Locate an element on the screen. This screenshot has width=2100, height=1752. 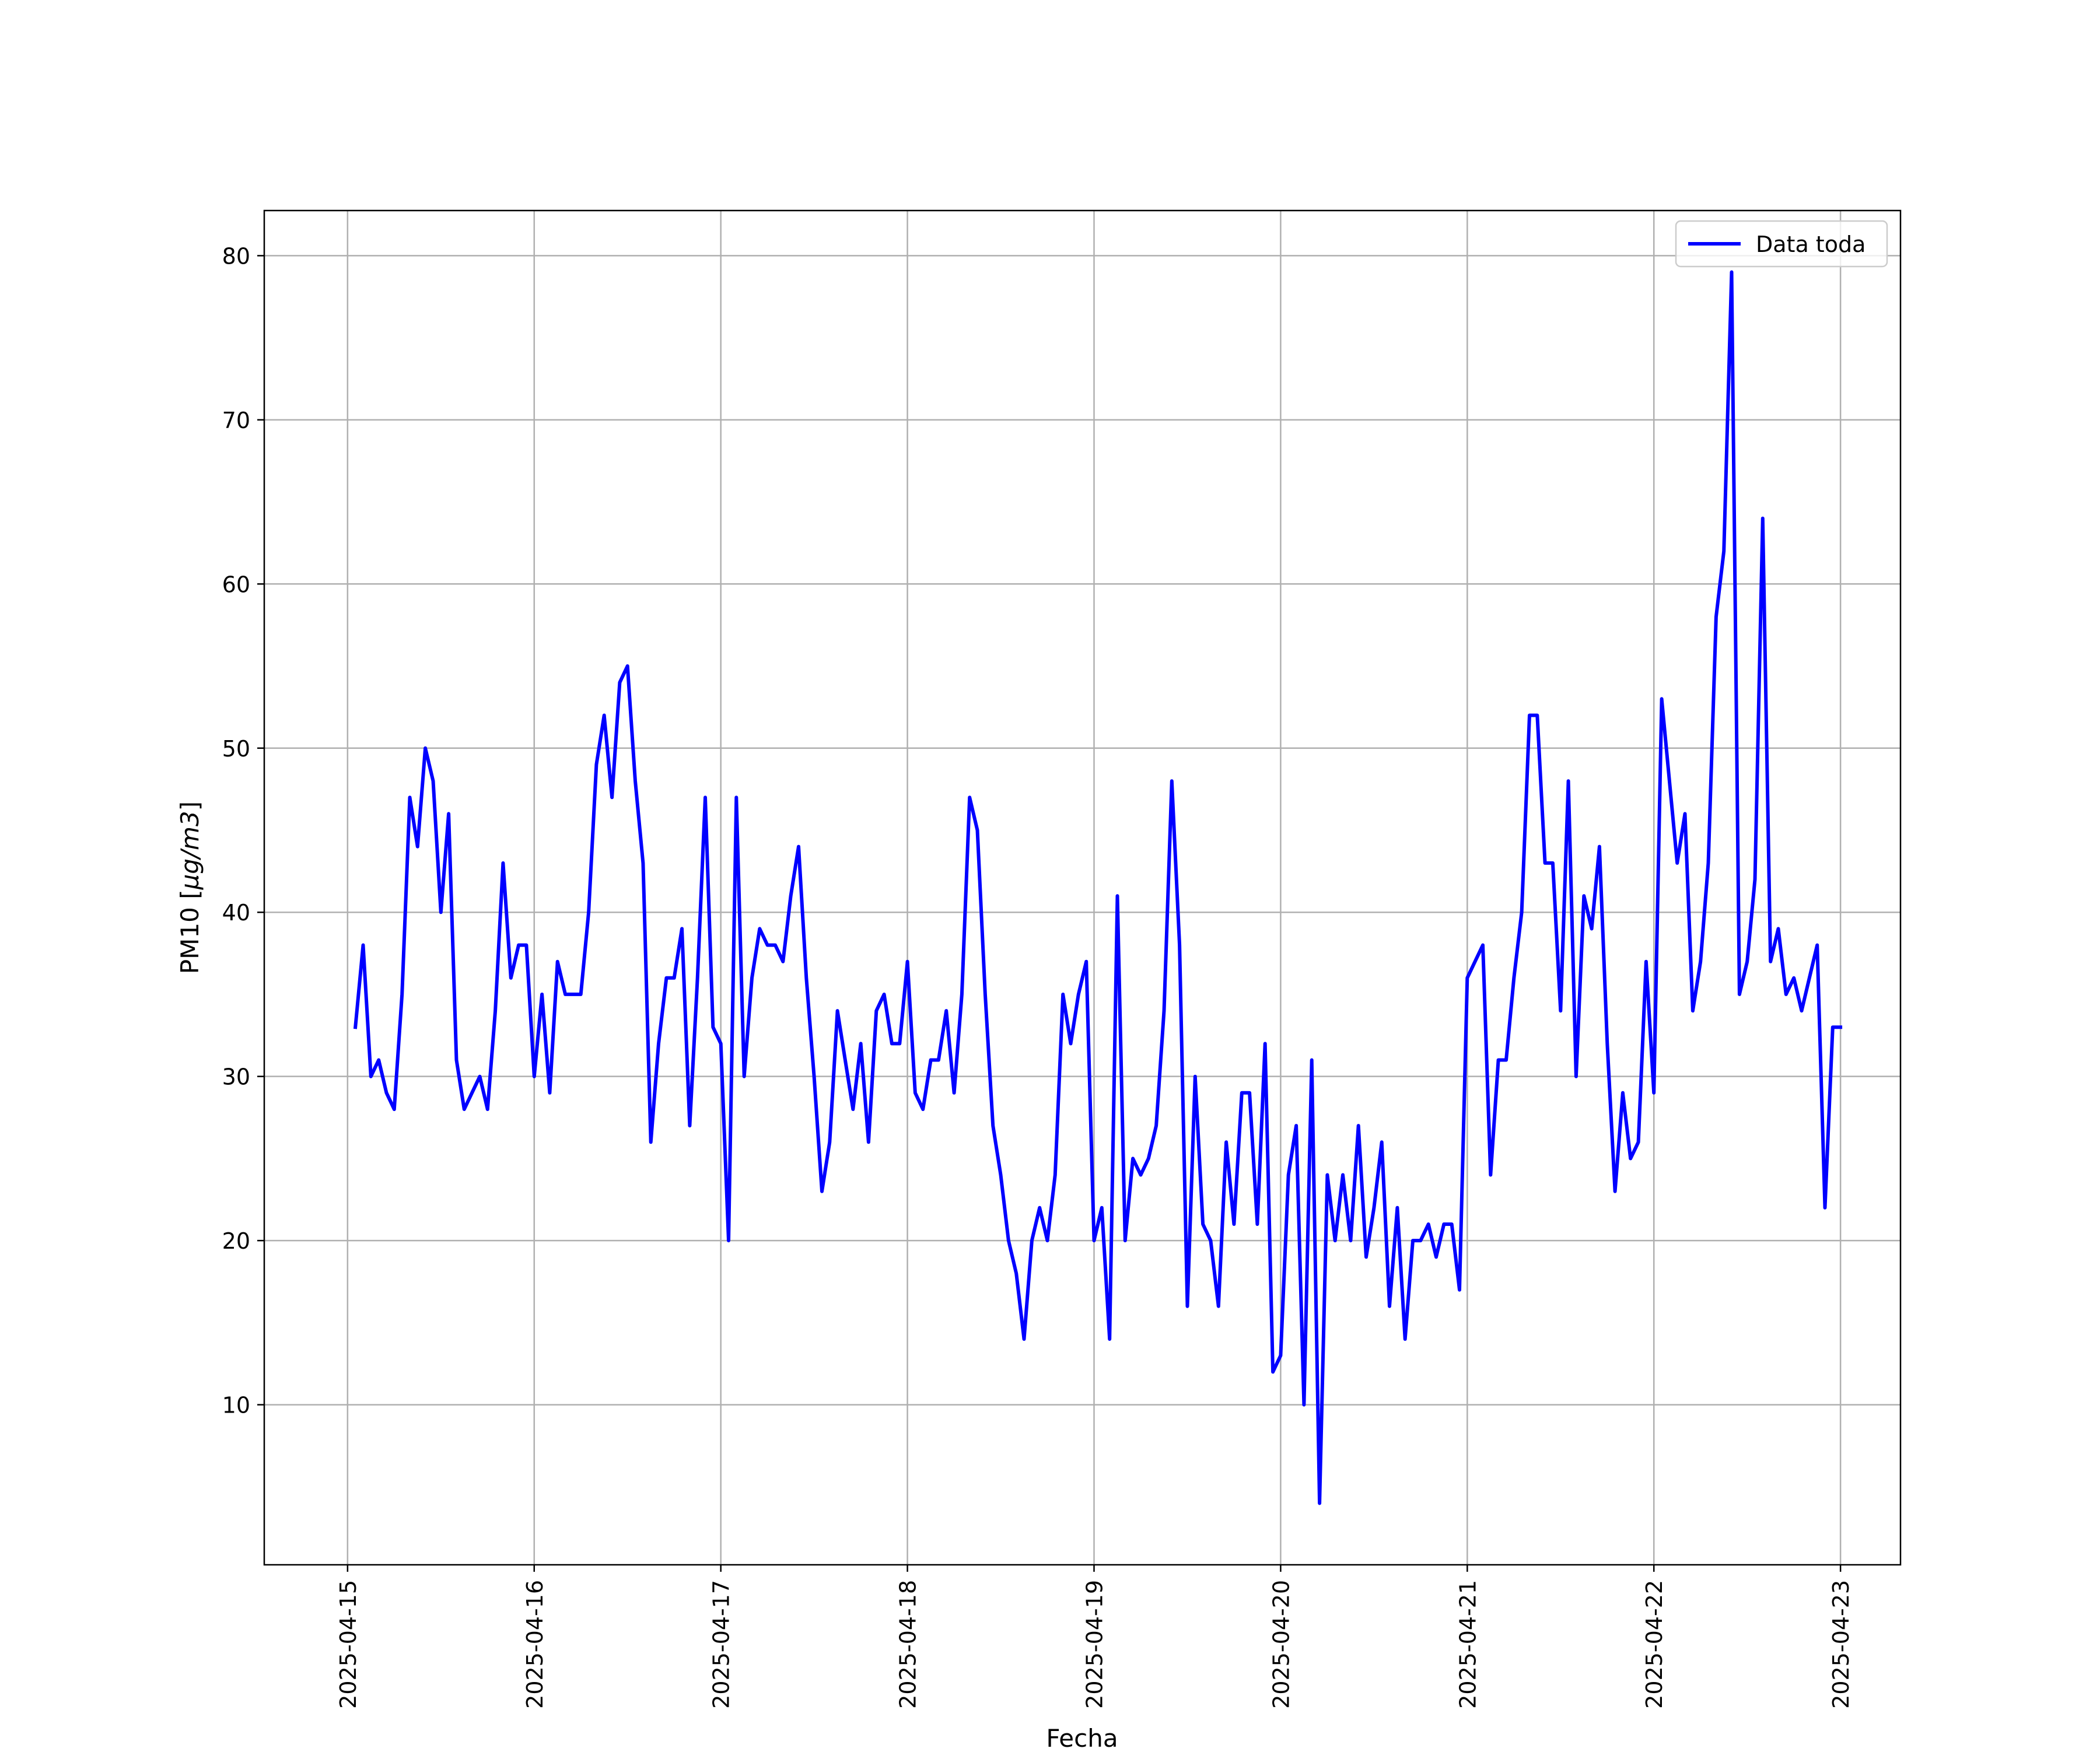
x-tick-label: 2025-04-21 is located at coordinates (1468, 1644).